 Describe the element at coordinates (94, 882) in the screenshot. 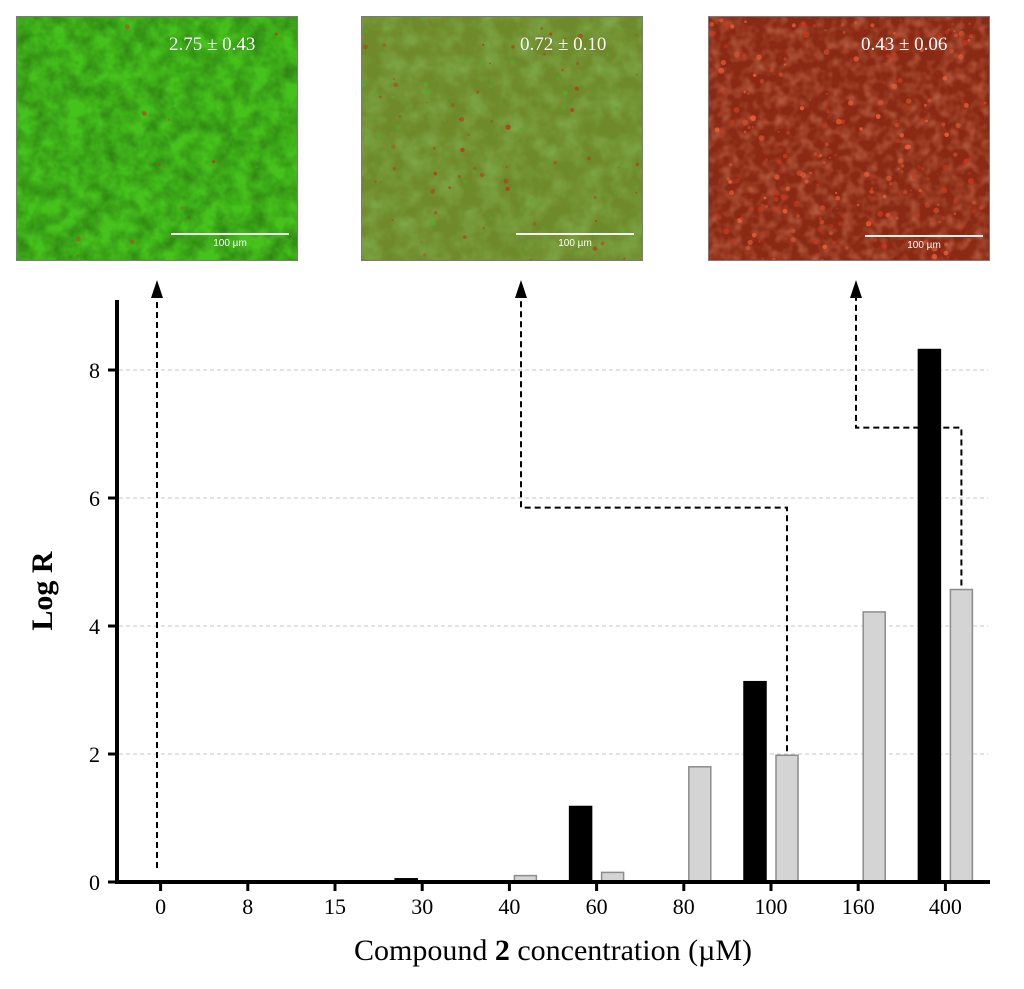

I see `y-tick-label: 0` at that location.